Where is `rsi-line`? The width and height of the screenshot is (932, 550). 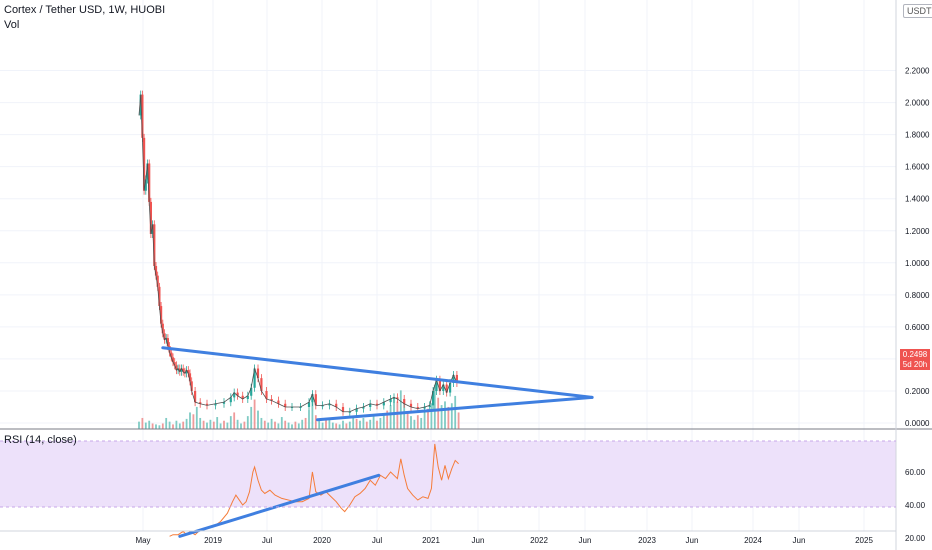
rsi-line is located at coordinates (314, 490).